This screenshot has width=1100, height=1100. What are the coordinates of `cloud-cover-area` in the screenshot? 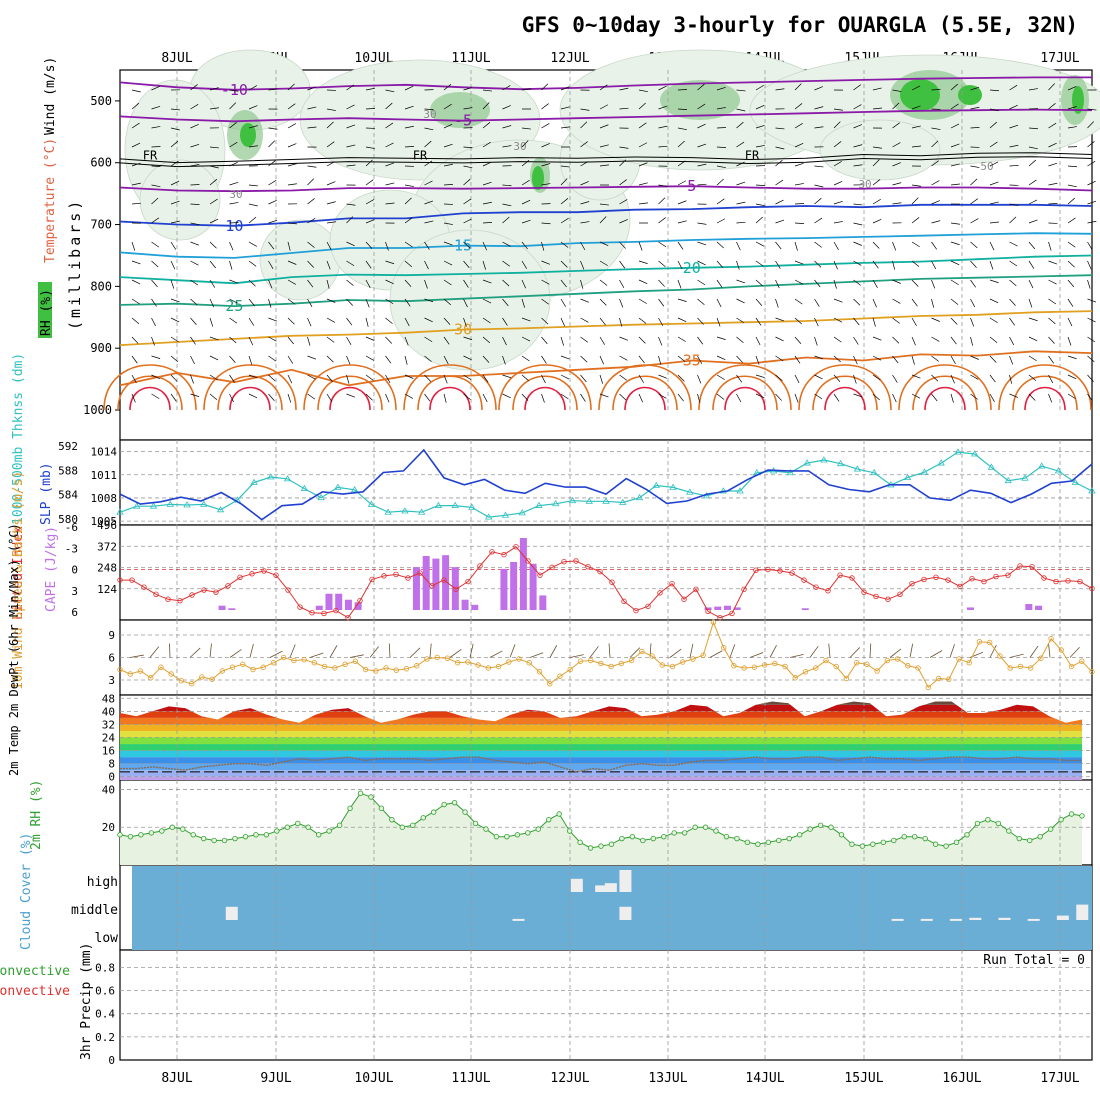 It's located at (612, 908).